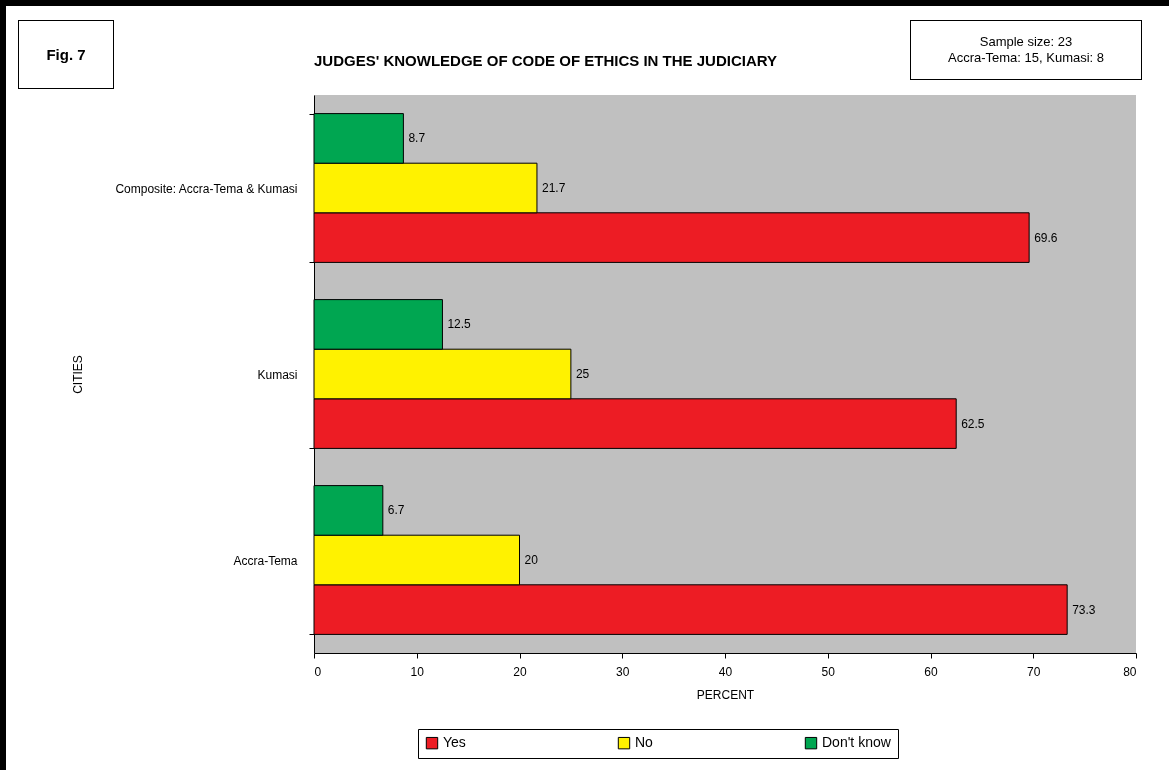 The height and width of the screenshot is (770, 1169). I want to click on caption: Fig. 7, so click(66, 54).